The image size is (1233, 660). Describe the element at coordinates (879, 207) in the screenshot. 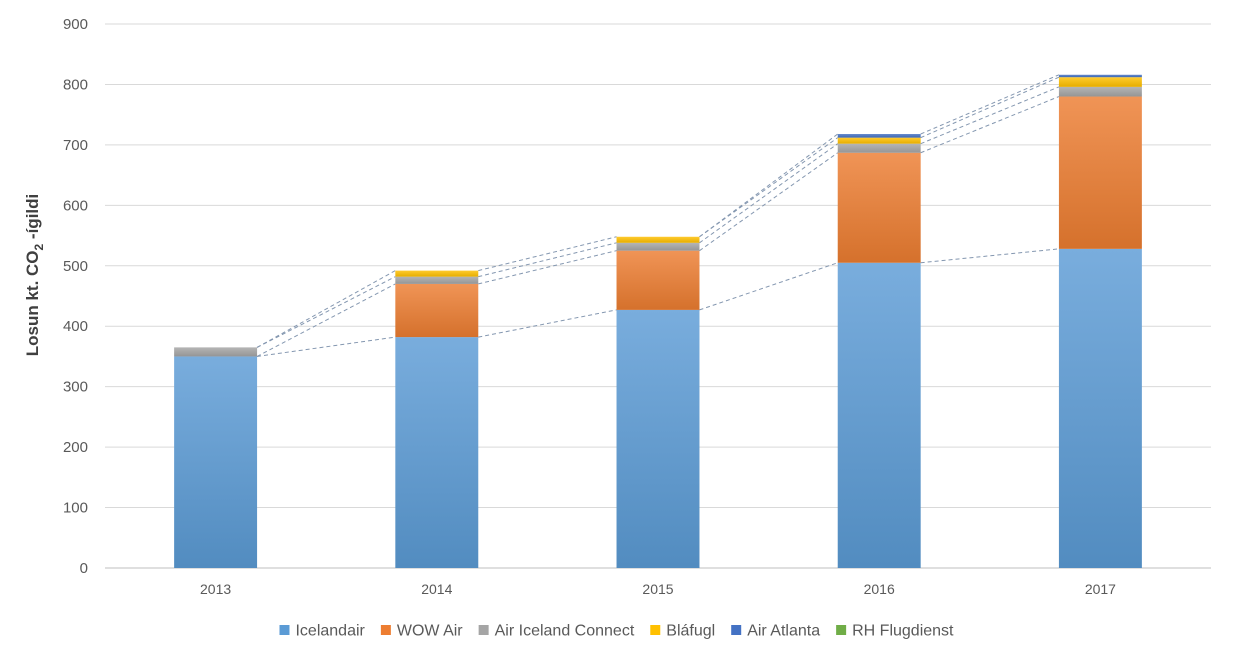

I see `bar-2016-wow-air` at that location.